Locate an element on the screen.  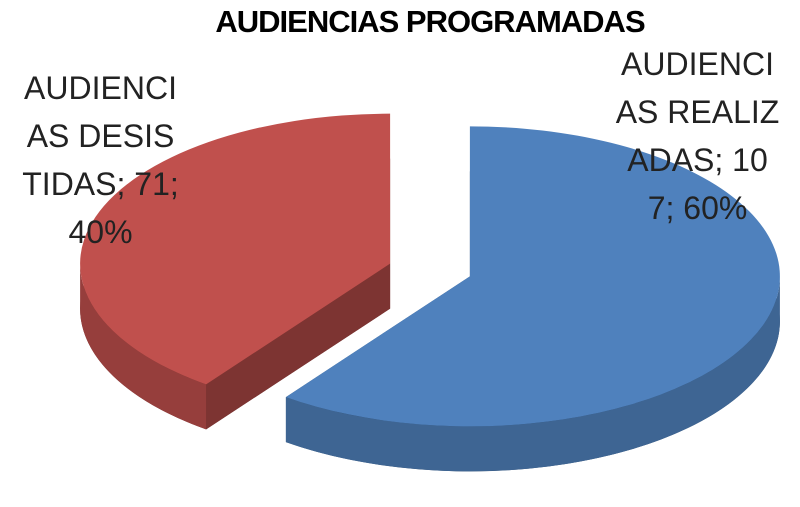
slice-cut-side is located at coordinates (298, 346).